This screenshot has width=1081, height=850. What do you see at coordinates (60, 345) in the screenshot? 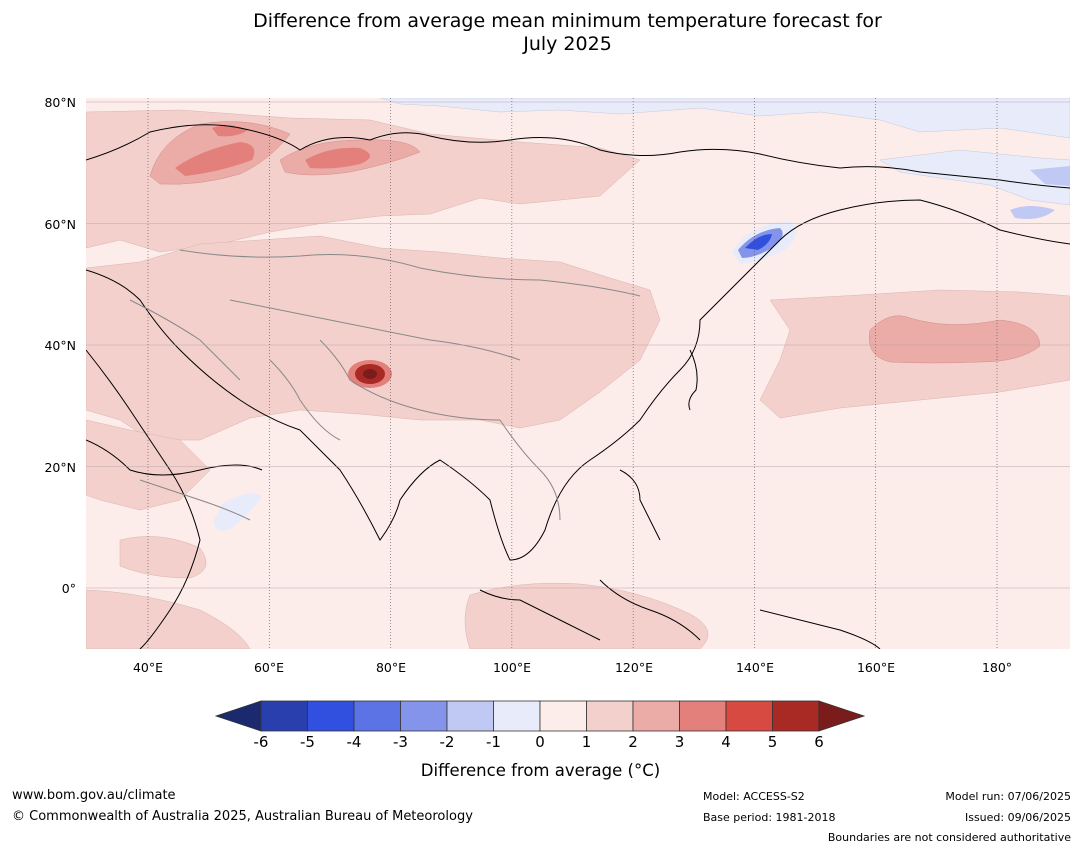
I see `lat-label-40n: 40°N` at bounding box center [60, 345].